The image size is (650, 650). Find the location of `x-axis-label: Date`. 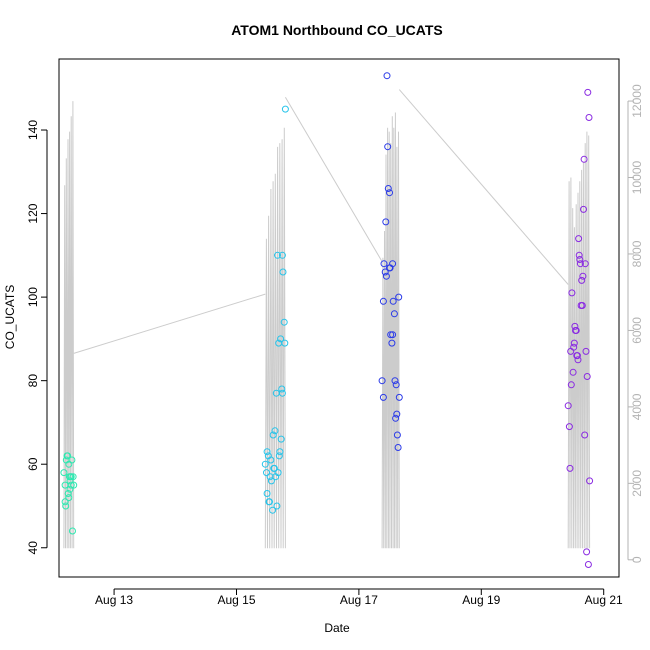

x-axis-label: Date is located at coordinates (337, 628).